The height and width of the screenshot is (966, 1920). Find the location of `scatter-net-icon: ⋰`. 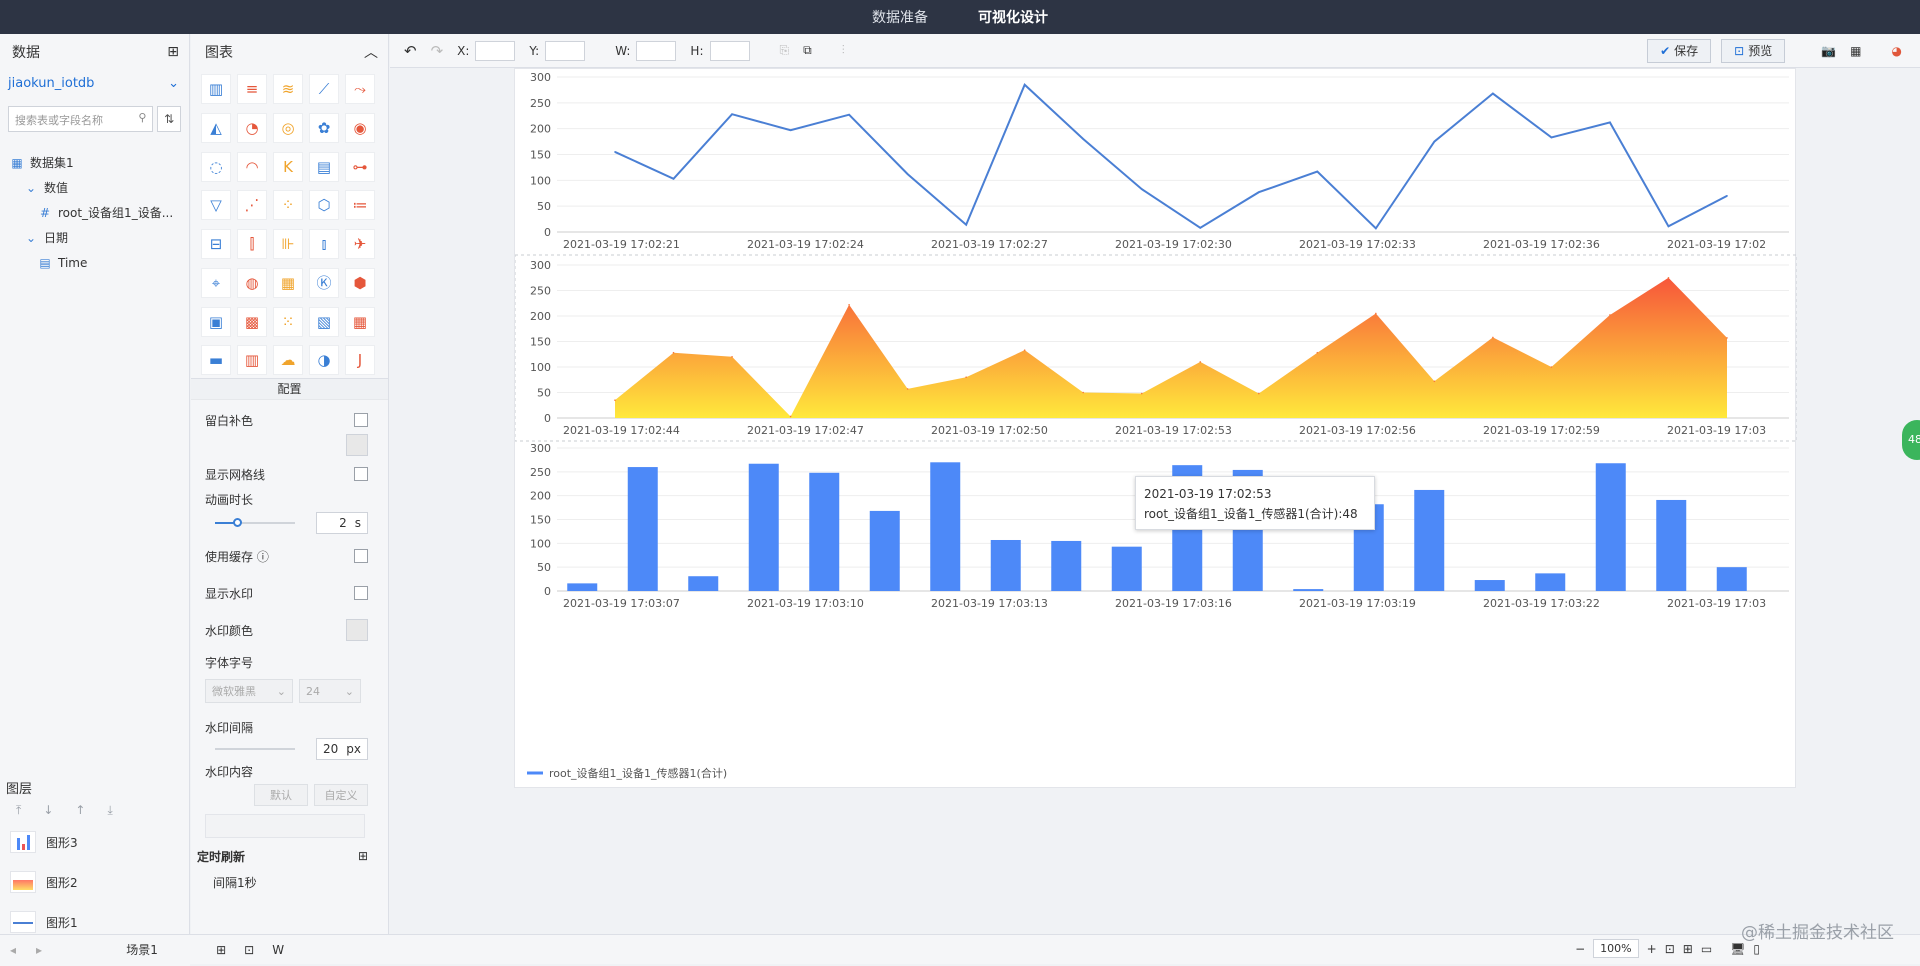

scatter-net-icon: ⋰ is located at coordinates (252, 205).